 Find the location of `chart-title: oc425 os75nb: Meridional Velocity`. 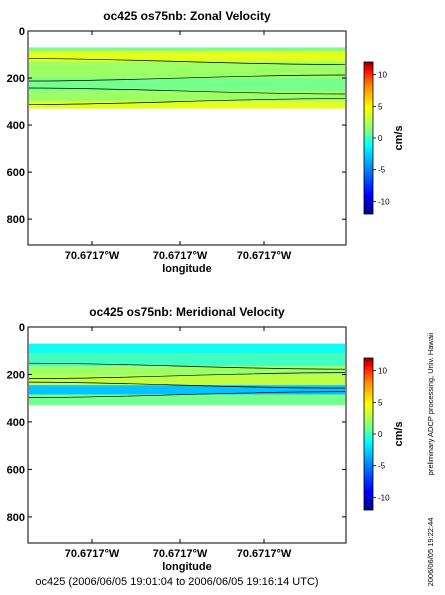

chart-title: oc425 os75nb: Meridional Velocity is located at coordinates (187, 312).